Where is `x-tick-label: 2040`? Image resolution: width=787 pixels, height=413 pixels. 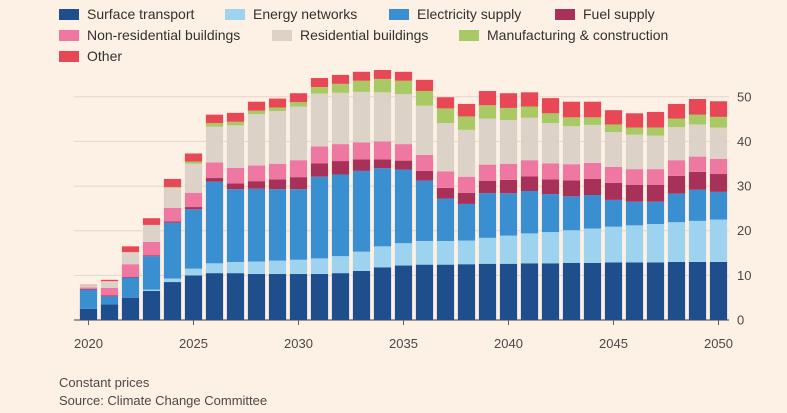 x-tick-label: 2040 is located at coordinates (508, 343).